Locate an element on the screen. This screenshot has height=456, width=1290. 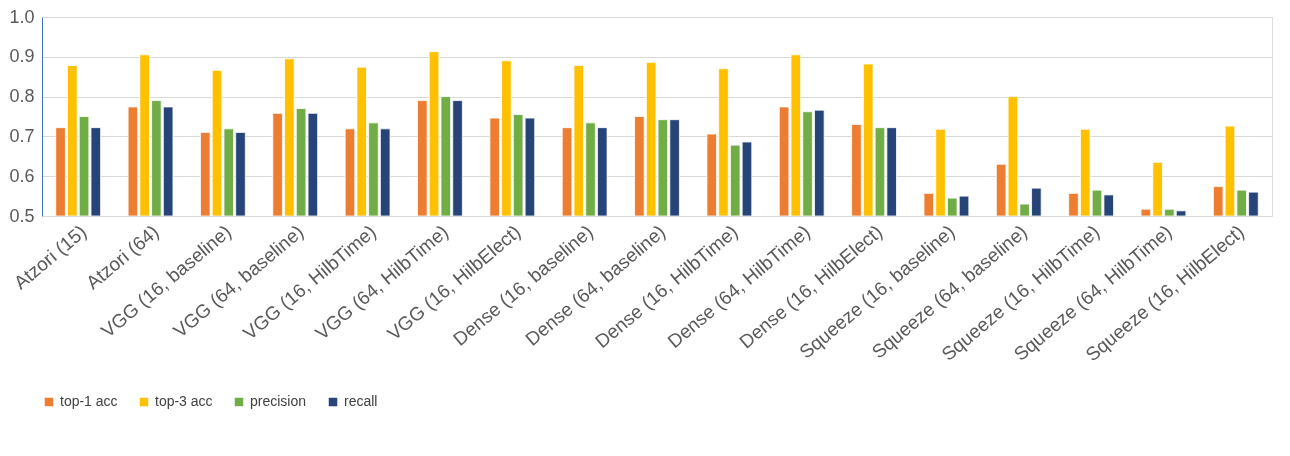
y-tick-label: 0.5 is located at coordinates (22, 215).